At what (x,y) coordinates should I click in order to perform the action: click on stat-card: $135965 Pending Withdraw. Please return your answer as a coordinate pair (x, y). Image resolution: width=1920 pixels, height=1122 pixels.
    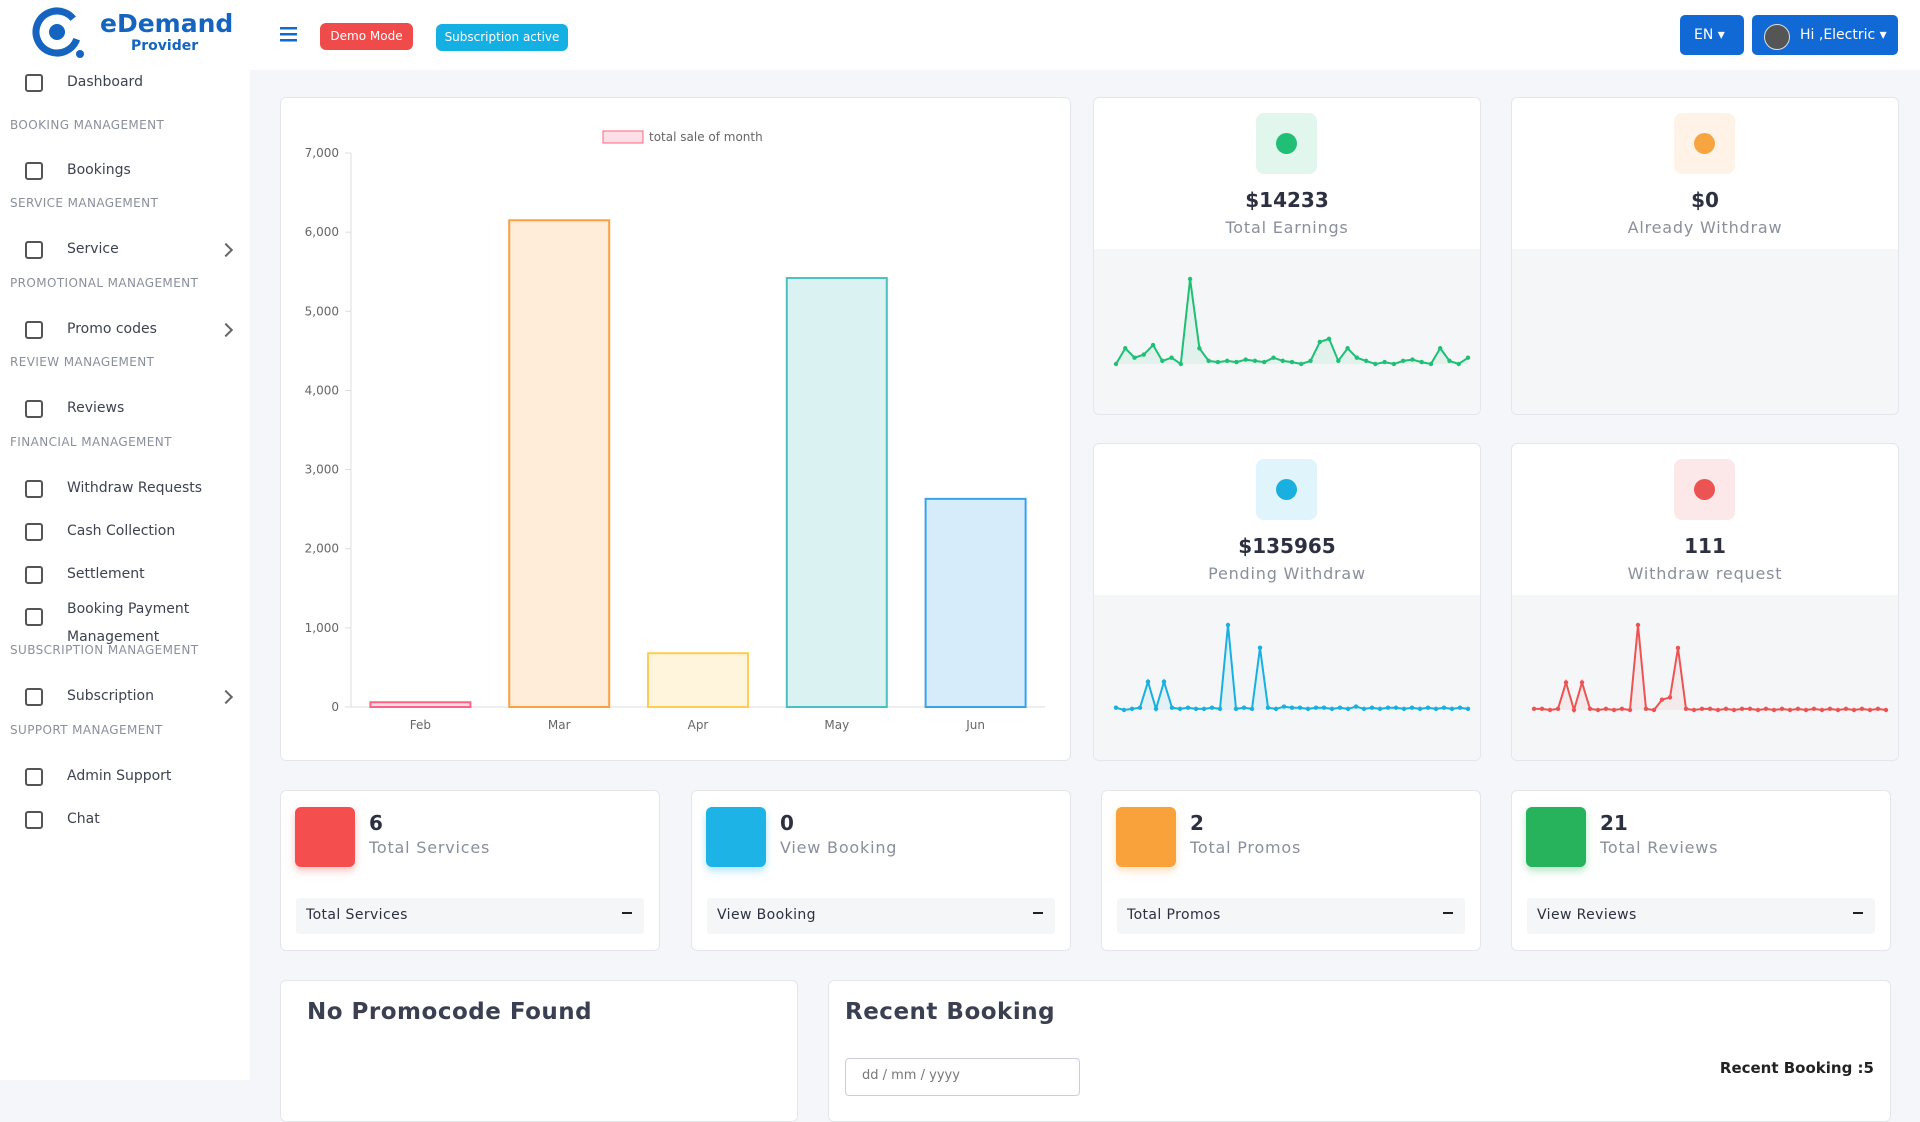
    Looking at the image, I should click on (1287, 602).